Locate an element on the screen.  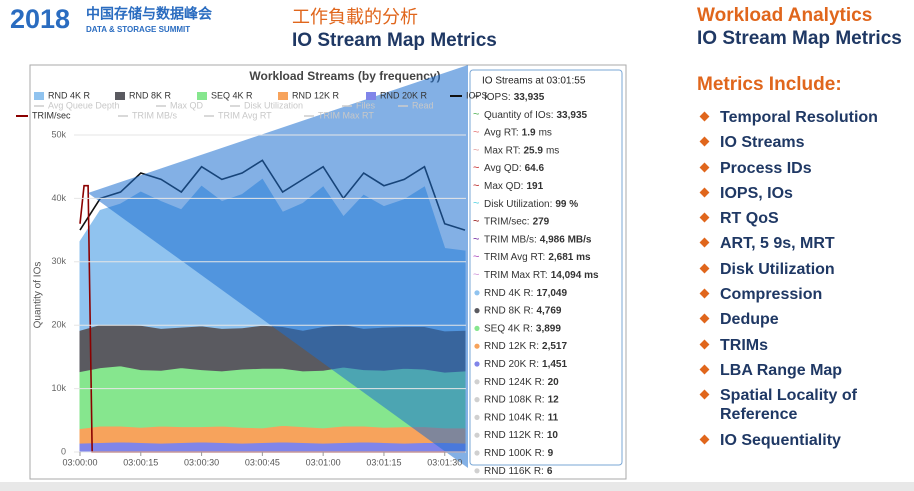
tooltip-label: Max QD: is located at coordinates (503, 186).